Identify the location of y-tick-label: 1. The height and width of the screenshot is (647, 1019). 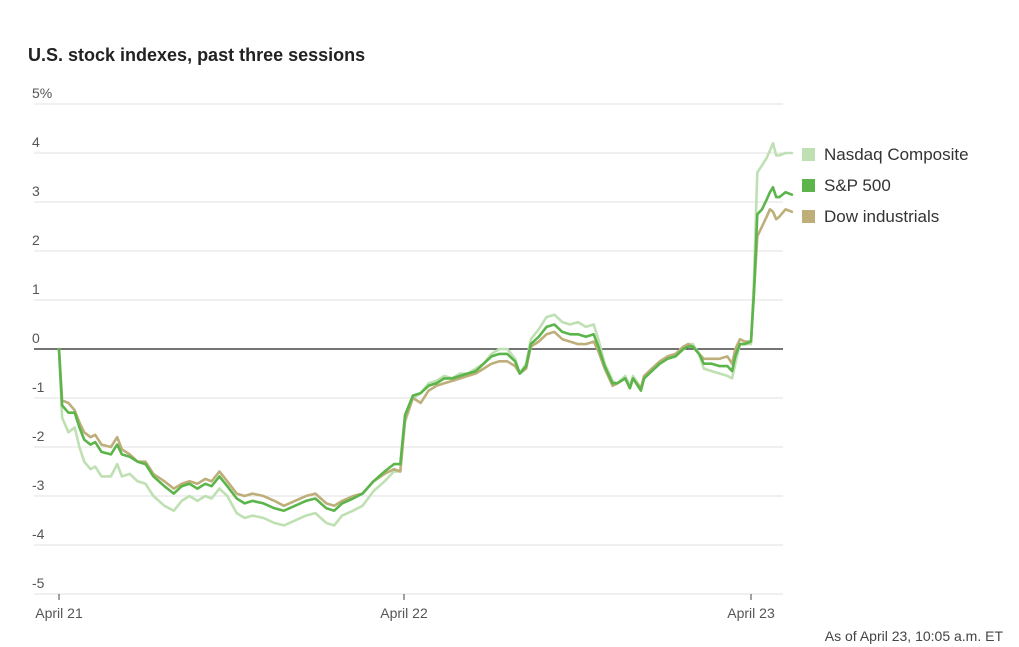
(36, 289).